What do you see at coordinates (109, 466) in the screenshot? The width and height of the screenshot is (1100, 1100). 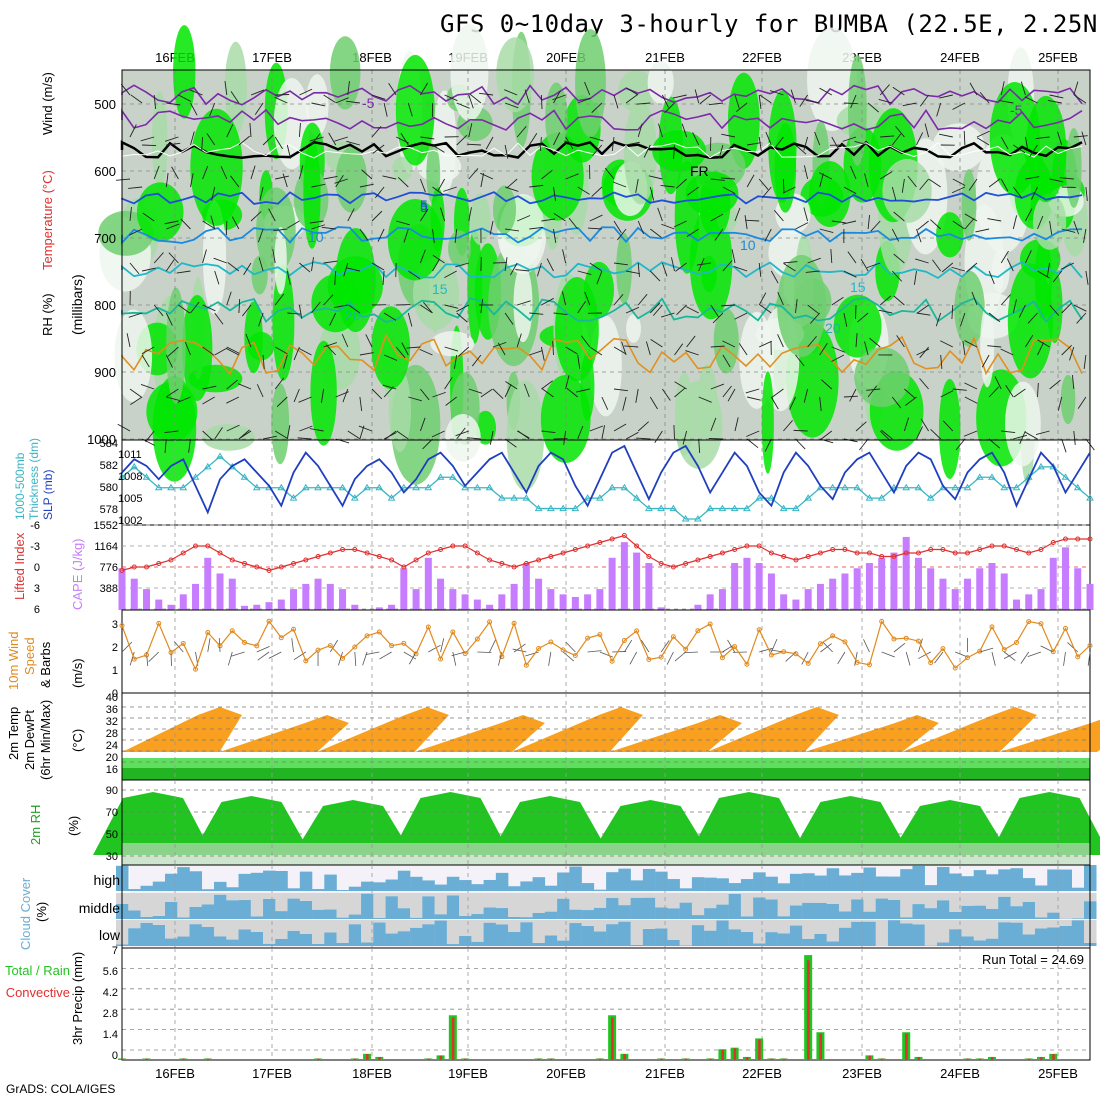 I see `thickness-tick: 582` at bounding box center [109, 466].